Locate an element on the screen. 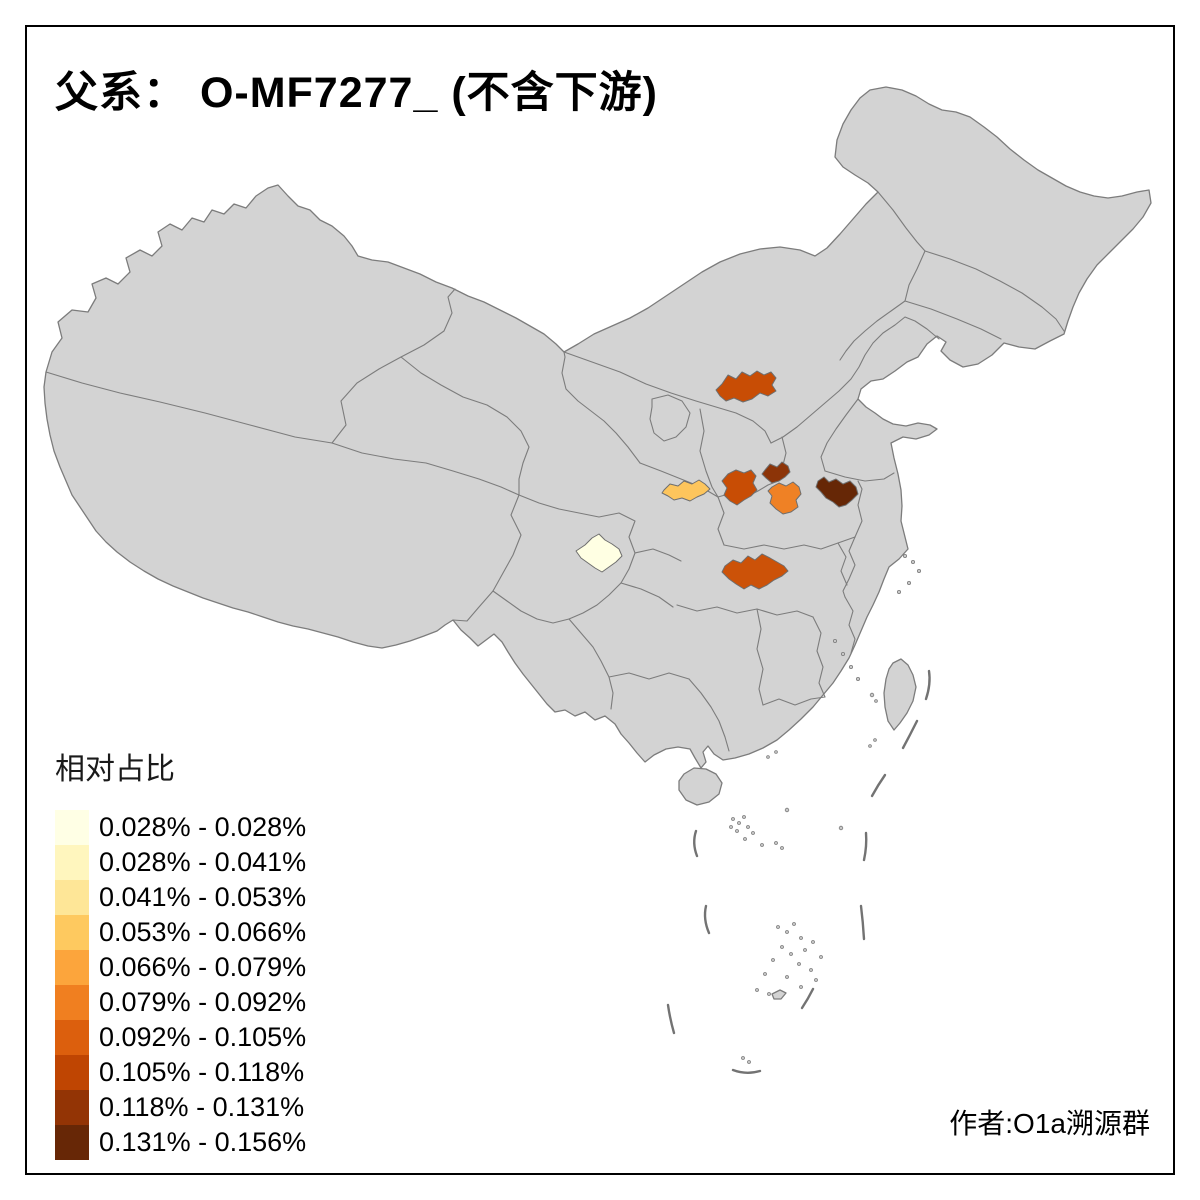 The image size is (1200, 1200). legend-item: 0.092% - 0.105% is located at coordinates (180, 1037).